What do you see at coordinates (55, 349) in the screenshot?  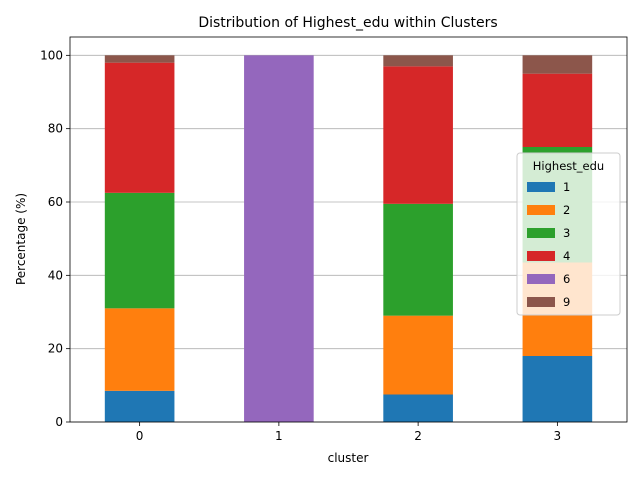 I see `y-tick-label: 20` at bounding box center [55, 349].